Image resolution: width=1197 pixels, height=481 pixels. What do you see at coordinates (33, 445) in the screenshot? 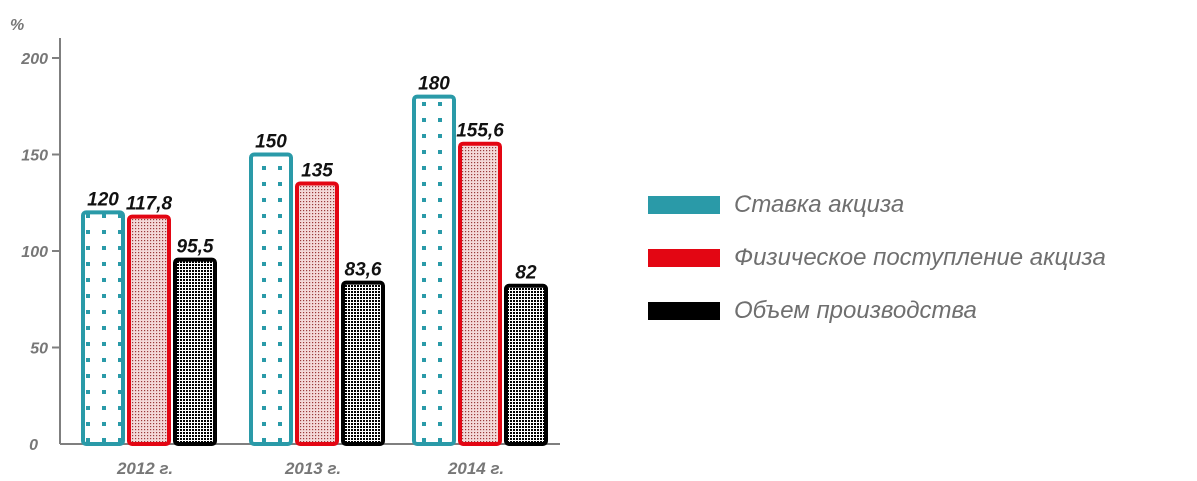
I see `y-tick-label: 0` at bounding box center [33, 445].